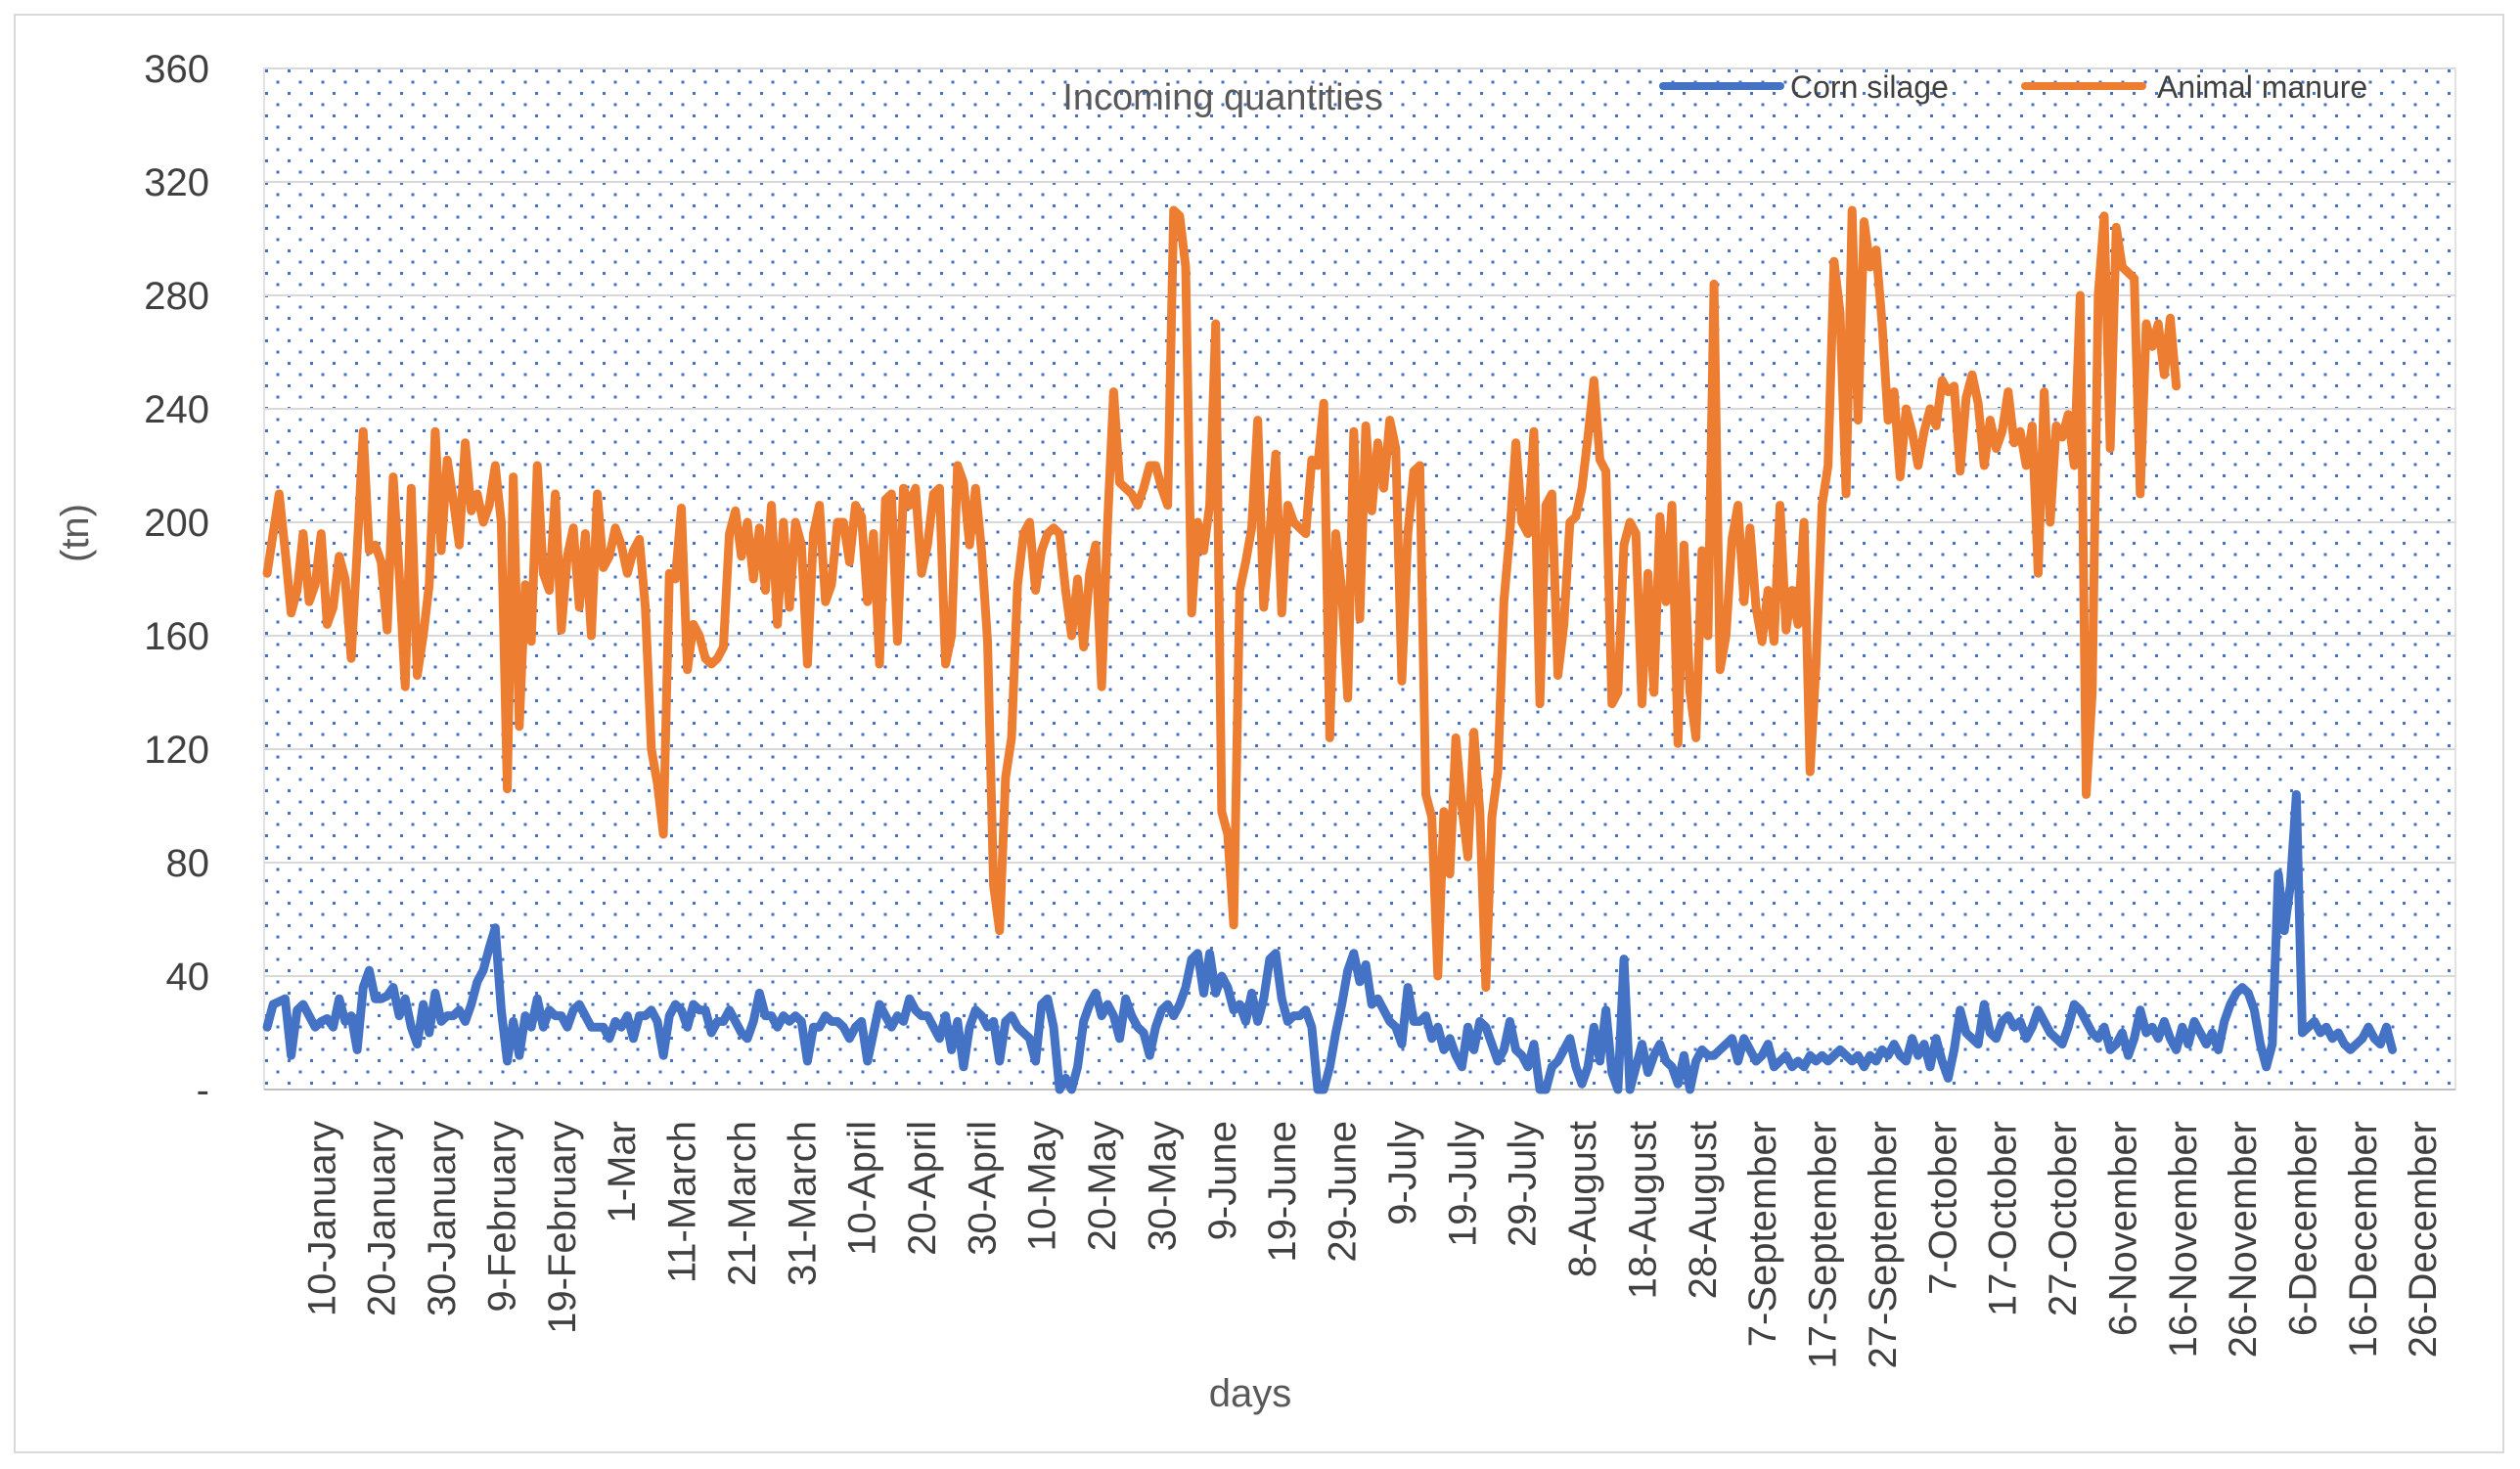  Describe the element at coordinates (1102, 1186) in the screenshot. I see `x-tick-label: 20-May` at that location.